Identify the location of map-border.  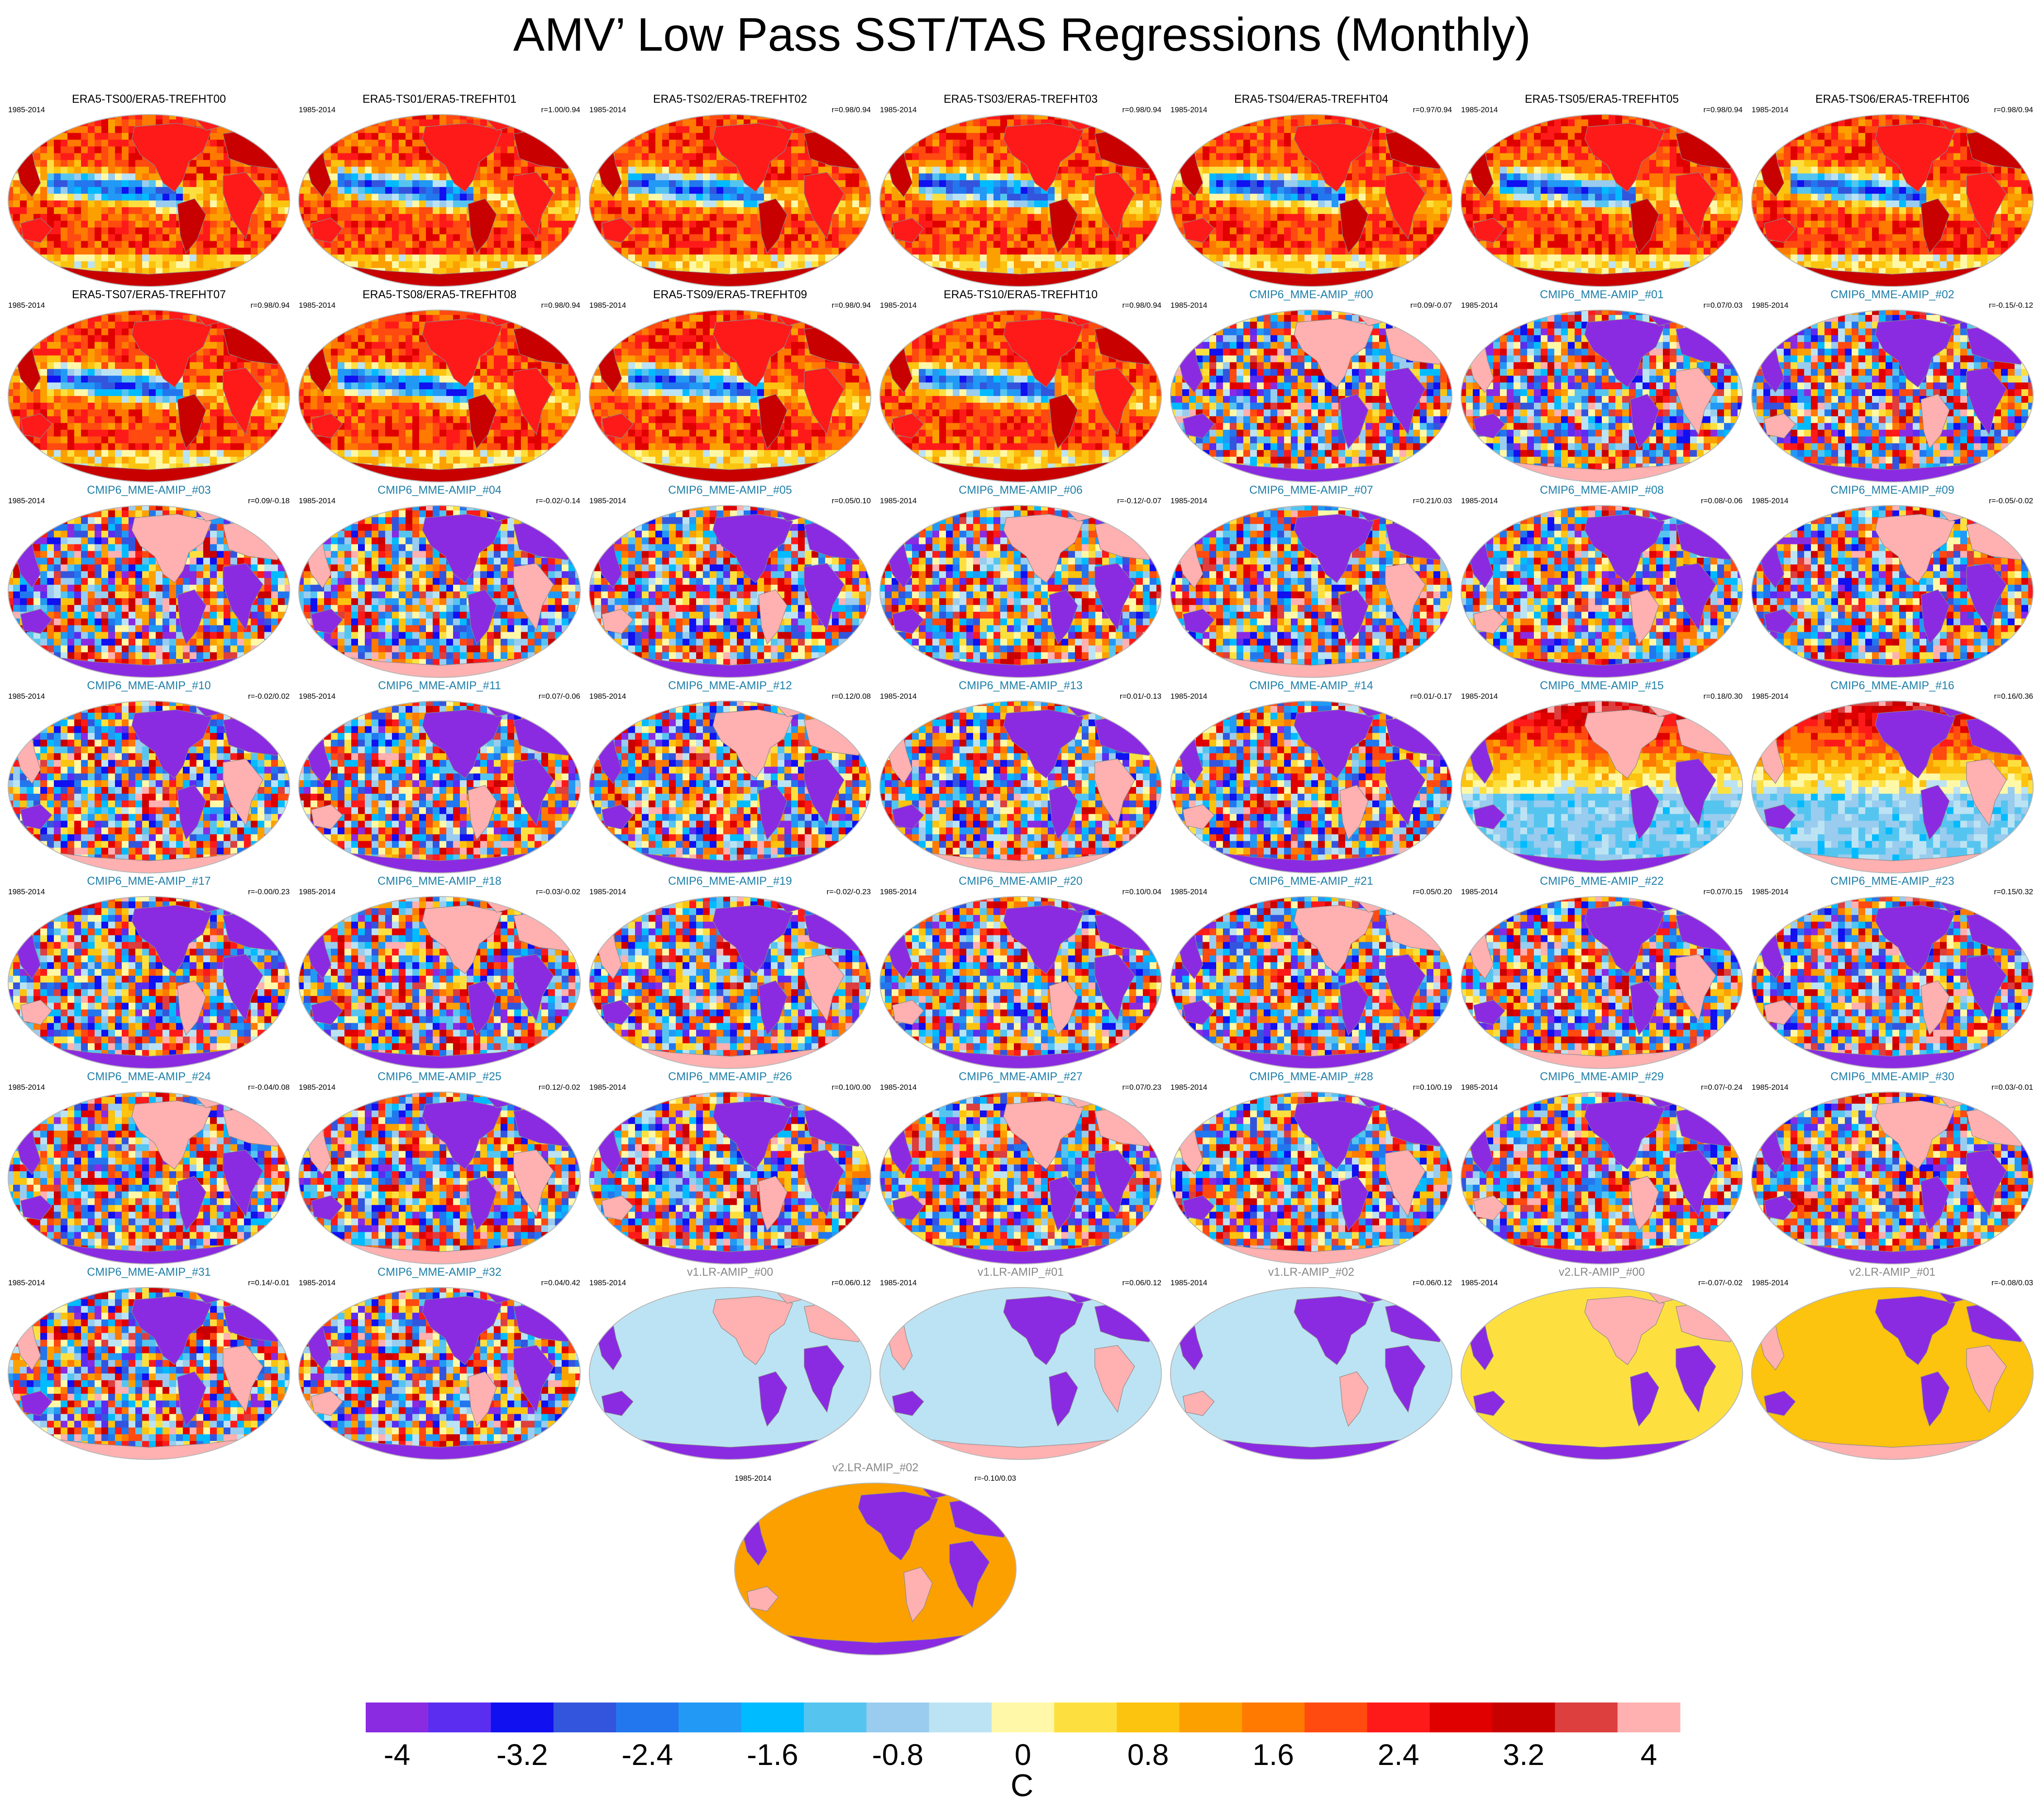
(730, 200).